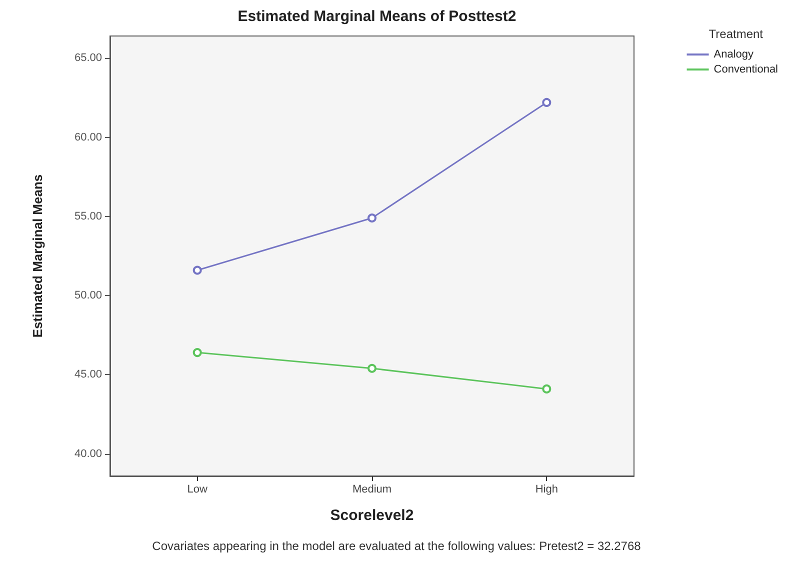 Image resolution: width=793 pixels, height=562 pixels. Describe the element at coordinates (372, 515) in the screenshot. I see `x-axis-title: Scorelevel2` at that location.